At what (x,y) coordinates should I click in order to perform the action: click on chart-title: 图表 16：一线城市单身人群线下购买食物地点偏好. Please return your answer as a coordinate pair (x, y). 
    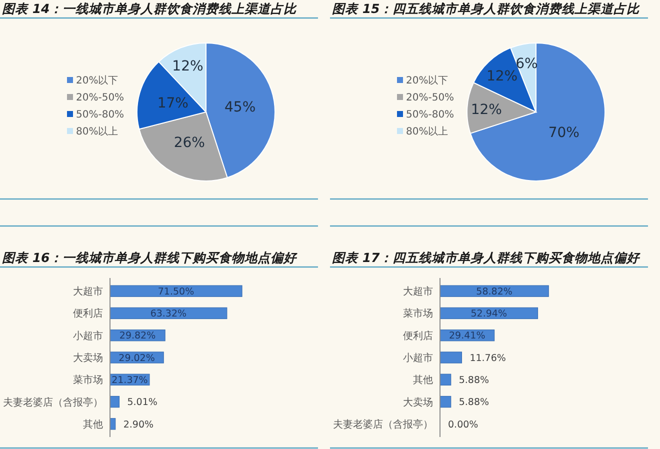
    Looking at the image, I should click on (150, 257).